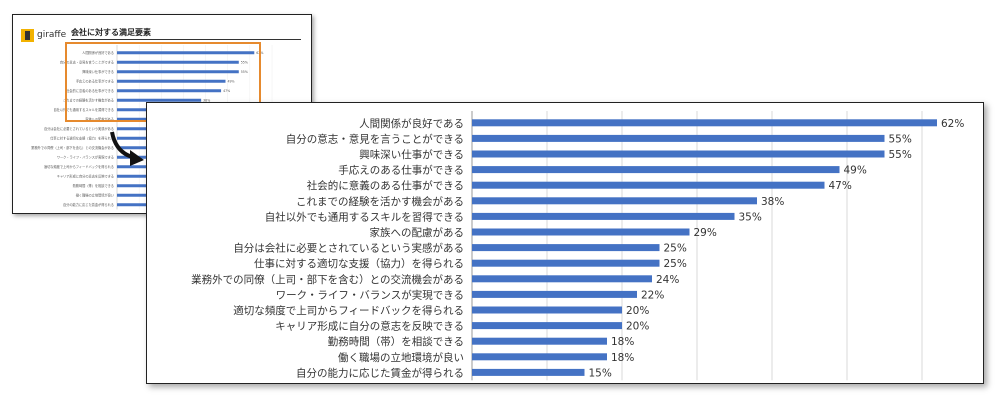 The image size is (1000, 403). Describe the element at coordinates (370, 294) in the screenshot. I see `category-label: ワーク・ライフ・バランスが実現できる` at that location.